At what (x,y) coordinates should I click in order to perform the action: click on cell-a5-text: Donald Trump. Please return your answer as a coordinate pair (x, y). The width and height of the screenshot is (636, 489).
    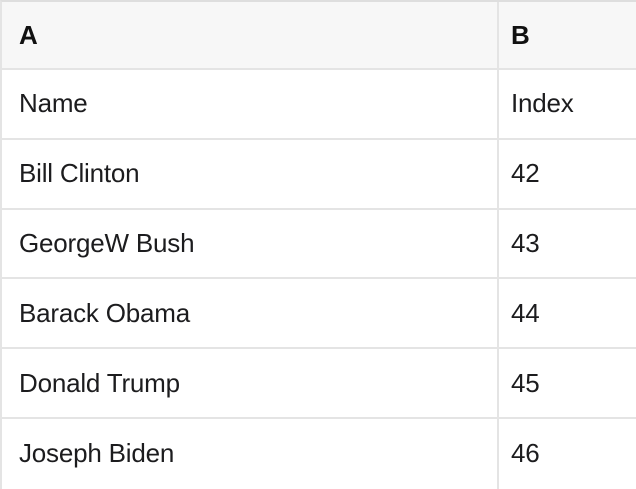
    Looking at the image, I should click on (99, 382).